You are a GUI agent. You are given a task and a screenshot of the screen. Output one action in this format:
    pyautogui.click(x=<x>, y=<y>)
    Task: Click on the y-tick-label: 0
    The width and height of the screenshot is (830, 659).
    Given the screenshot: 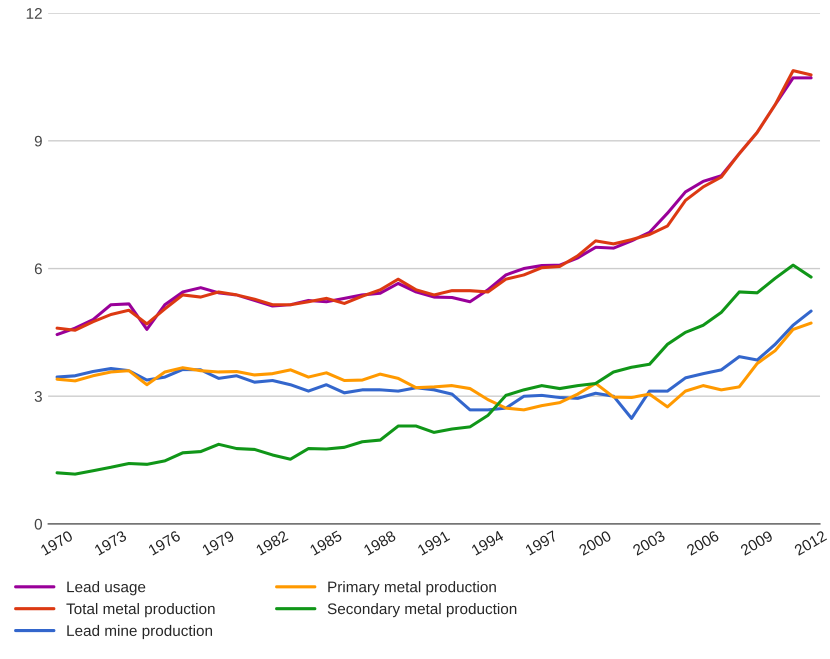 What is the action you would take?
    pyautogui.click(x=38, y=524)
    